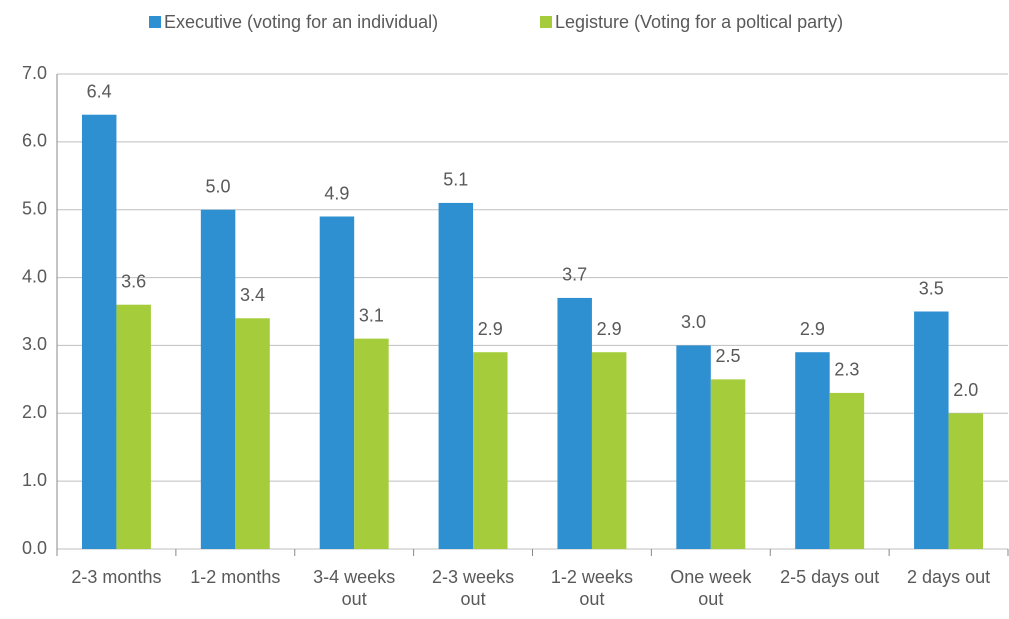  Describe the element at coordinates (218, 186) in the screenshot. I see `data-label: 5.0` at that location.